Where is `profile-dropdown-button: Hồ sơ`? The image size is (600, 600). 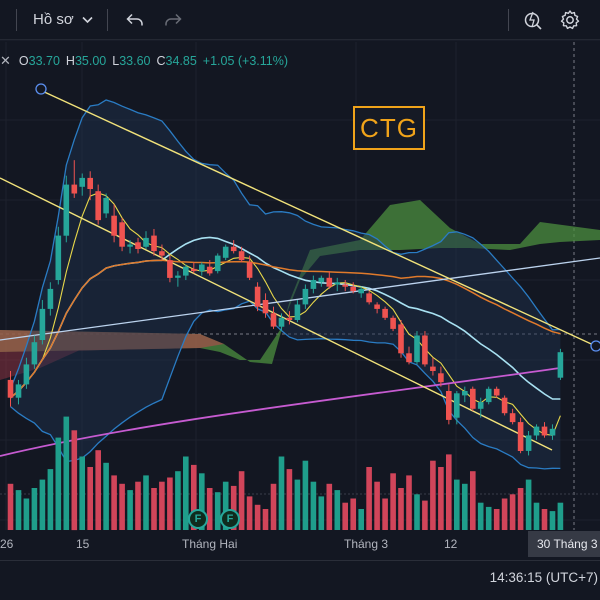 profile-dropdown-button: Hồ sơ is located at coordinates (63, 19).